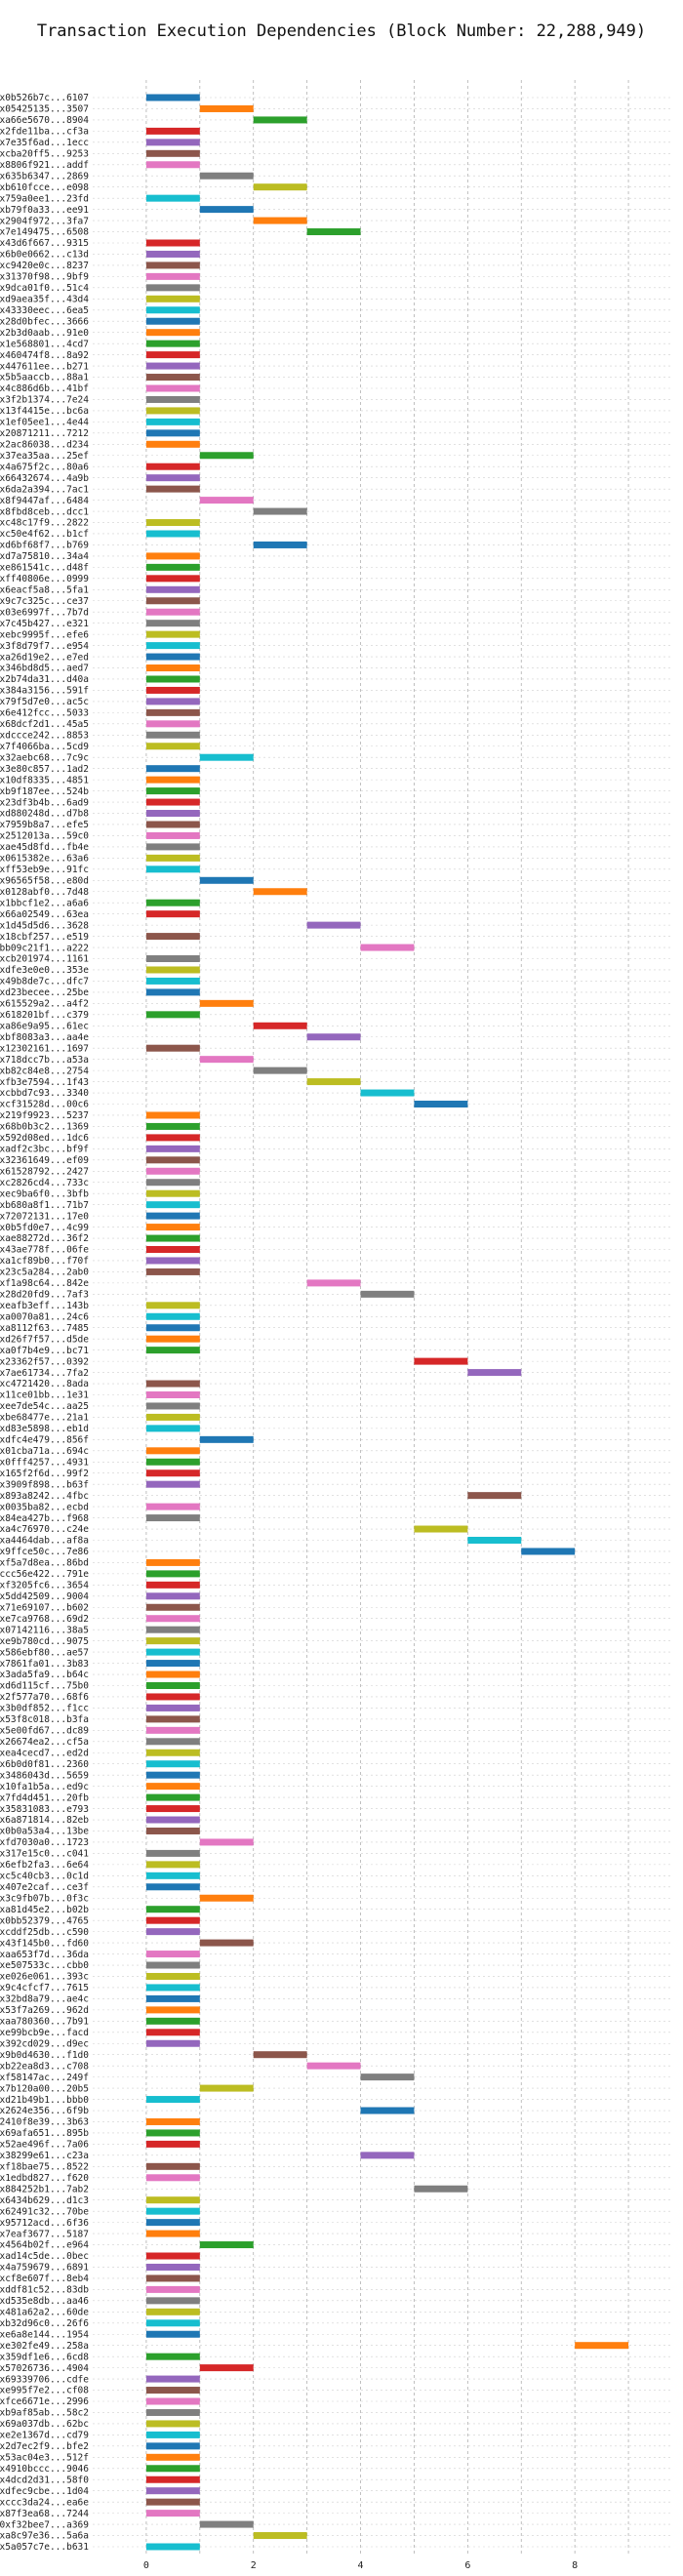 This screenshot has width=683, height=2576. I want to click on x-tick-label: 6, so click(467, 2565).